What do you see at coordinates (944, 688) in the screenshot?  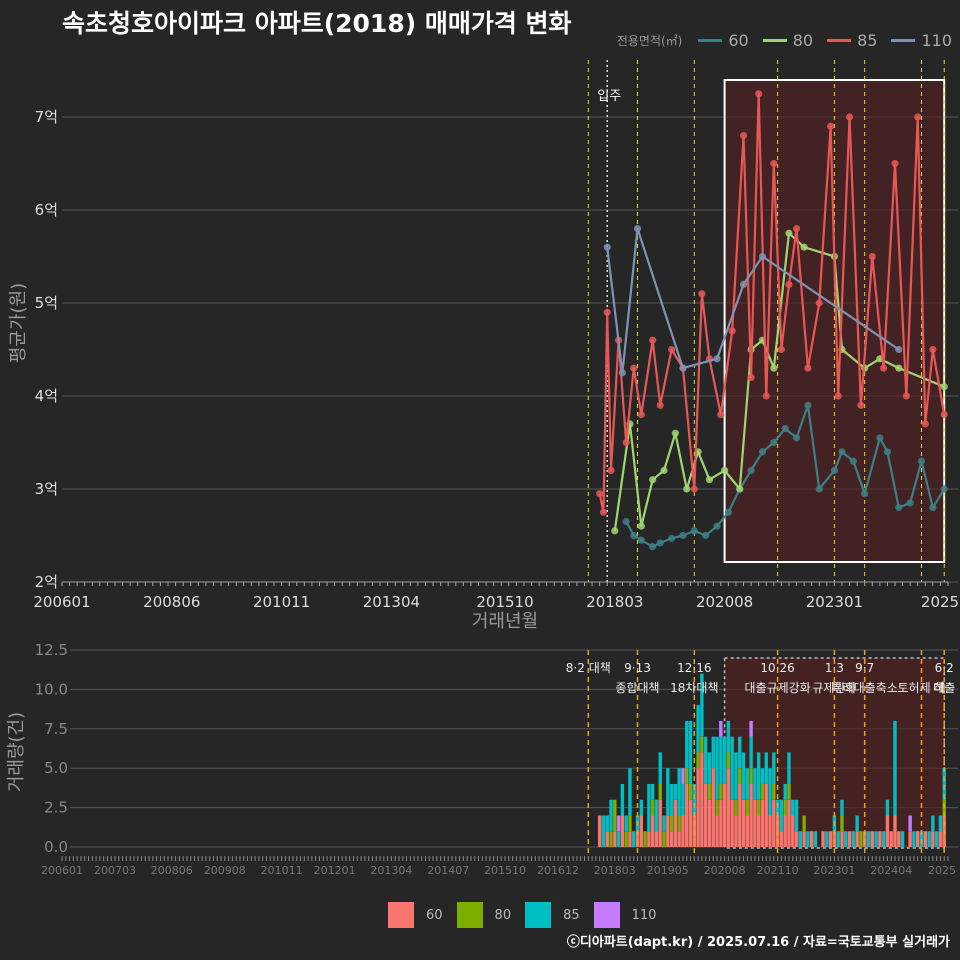 I see `policy-annotation-label: 대출` at bounding box center [944, 688].